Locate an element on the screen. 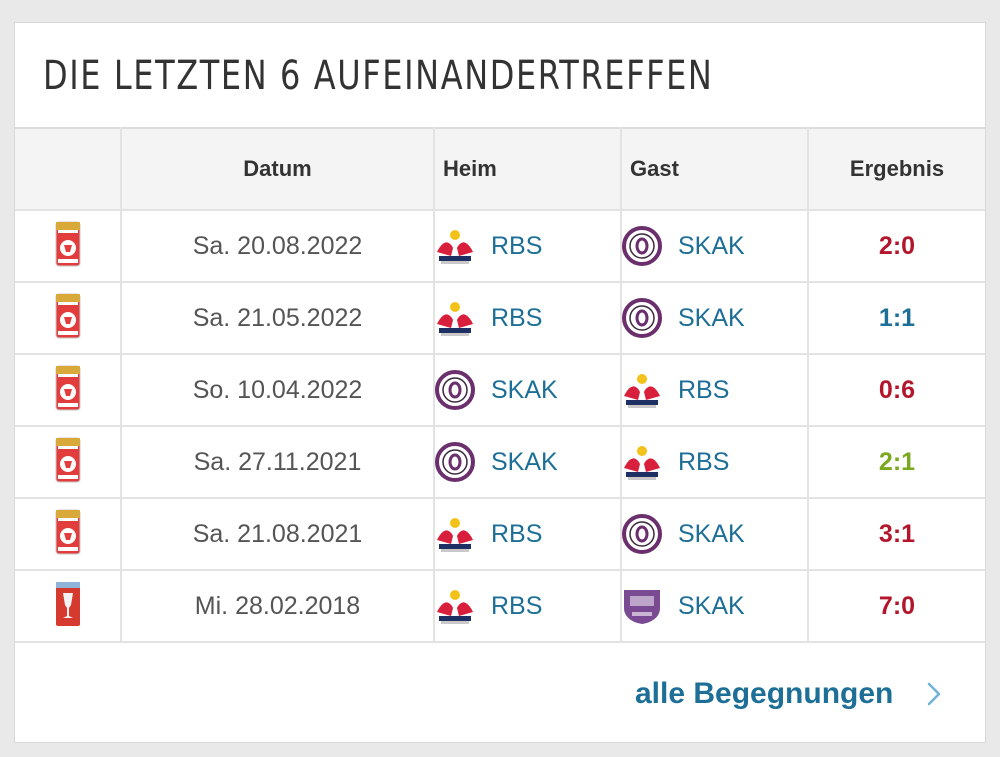  match-date: Sa. 21.05.2022 is located at coordinates (277, 318).